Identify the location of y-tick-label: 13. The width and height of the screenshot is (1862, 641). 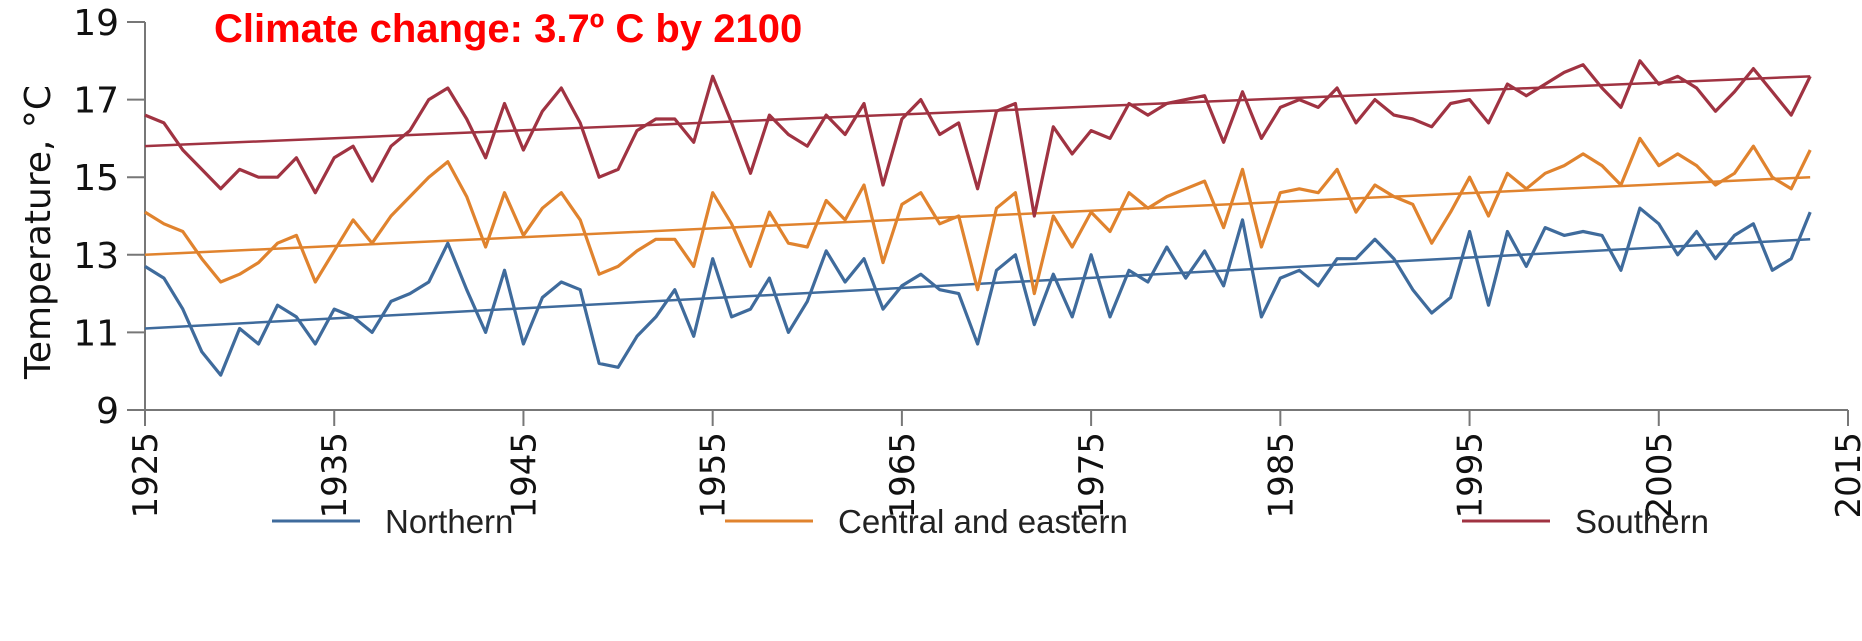
(96, 256).